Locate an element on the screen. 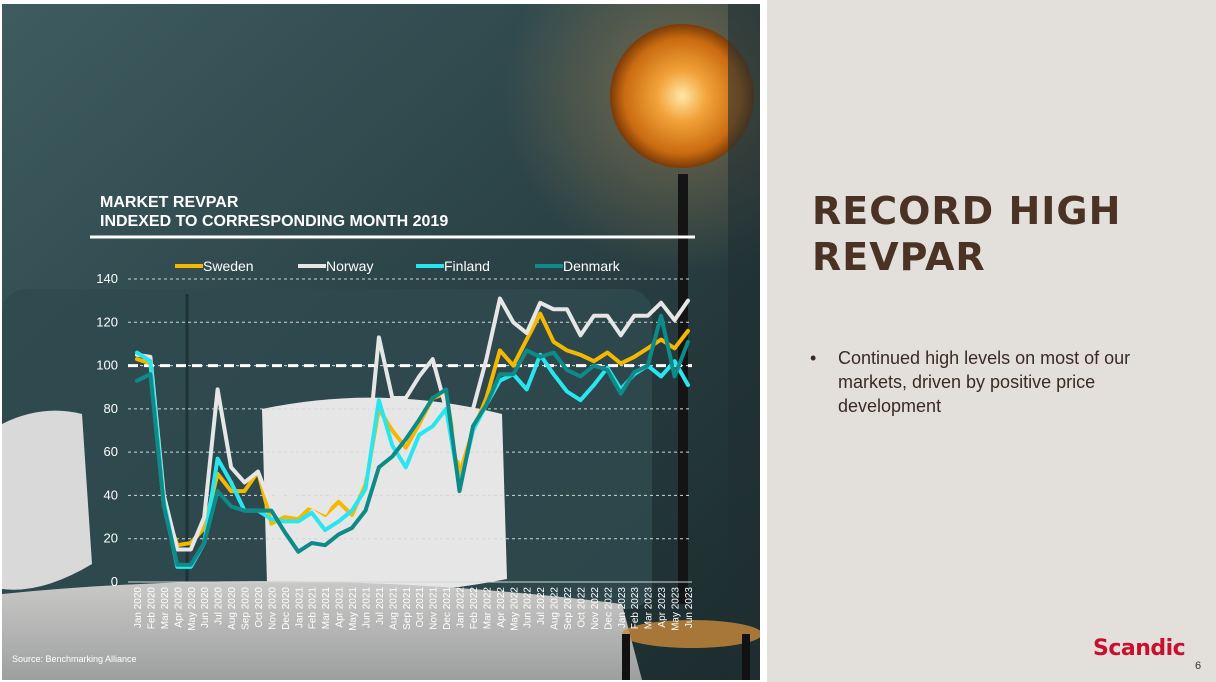 This screenshot has height=682, width=1216. legend-label-norway: Norway is located at coordinates (349, 266).